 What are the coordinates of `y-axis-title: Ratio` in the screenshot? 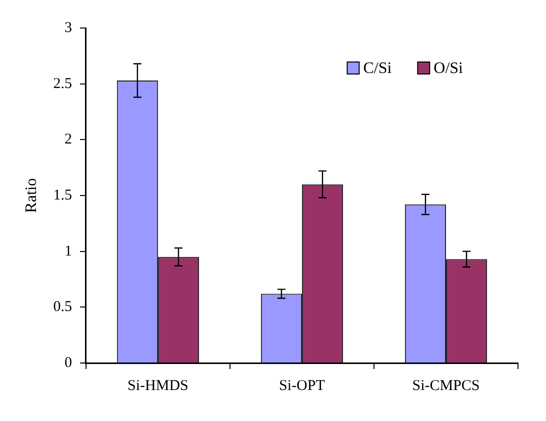 It's located at (31, 195).